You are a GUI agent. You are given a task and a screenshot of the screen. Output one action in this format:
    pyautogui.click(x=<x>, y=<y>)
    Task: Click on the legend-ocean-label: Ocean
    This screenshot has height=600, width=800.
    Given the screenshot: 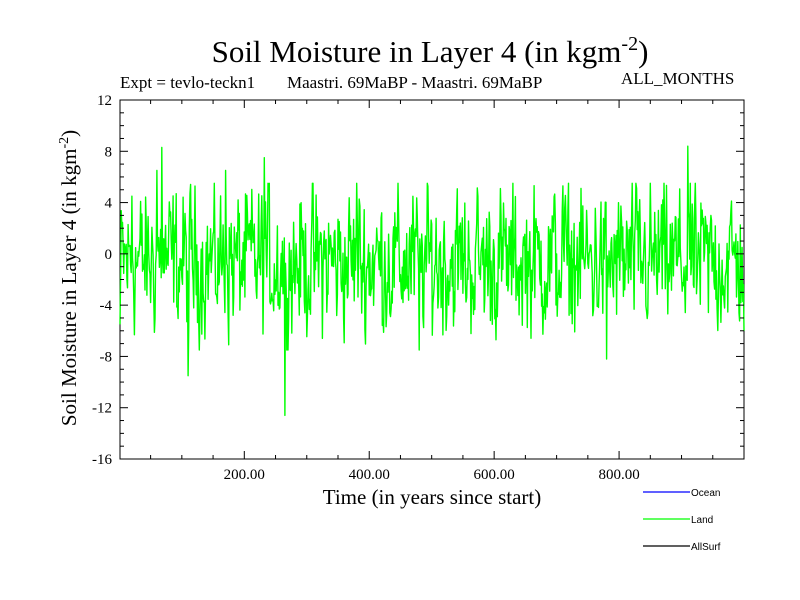 What is the action you would take?
    pyautogui.click(x=705, y=493)
    